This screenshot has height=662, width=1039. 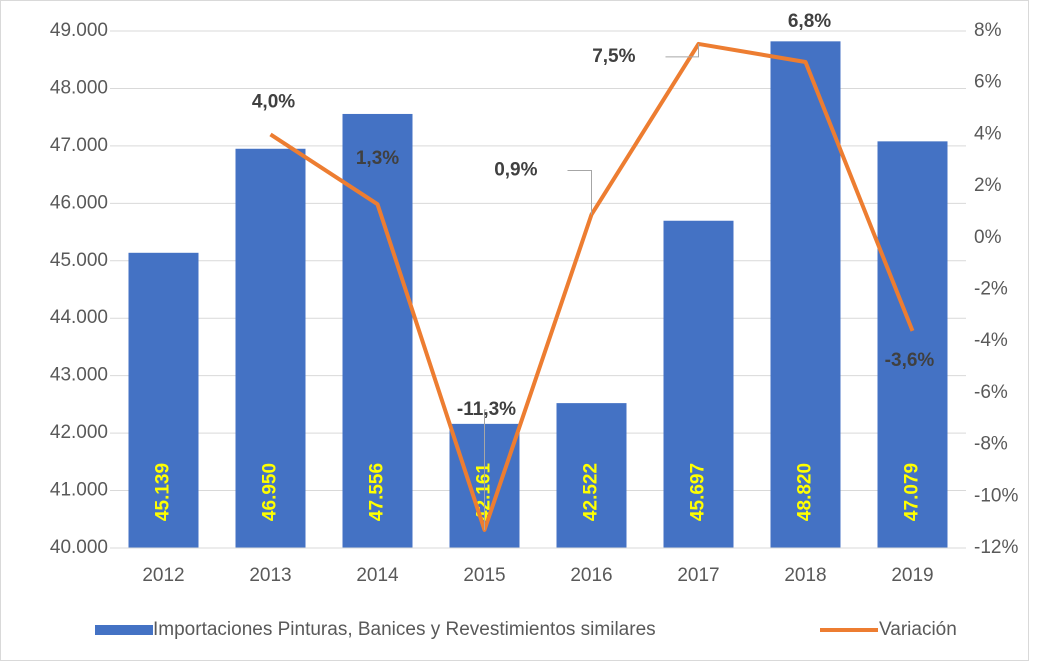 What do you see at coordinates (991, 444) in the screenshot?
I see `y2-tick-label: -8%` at bounding box center [991, 444].